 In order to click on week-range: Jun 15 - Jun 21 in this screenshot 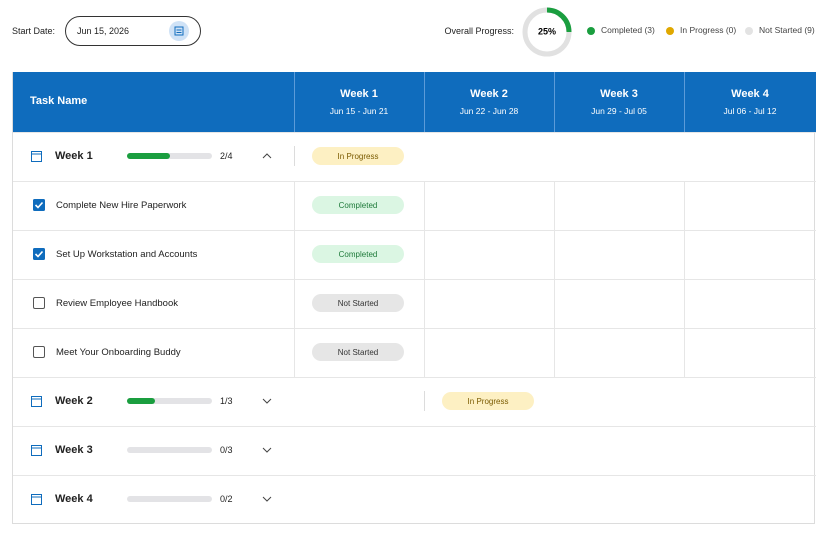, I will do `click(359, 111)`.